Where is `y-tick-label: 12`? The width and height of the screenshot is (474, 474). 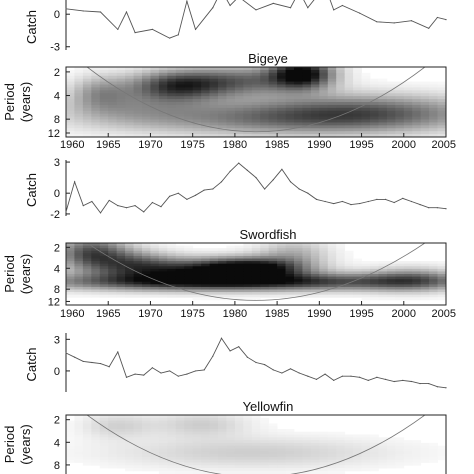 y-tick-label: 12 is located at coordinates (54, 134).